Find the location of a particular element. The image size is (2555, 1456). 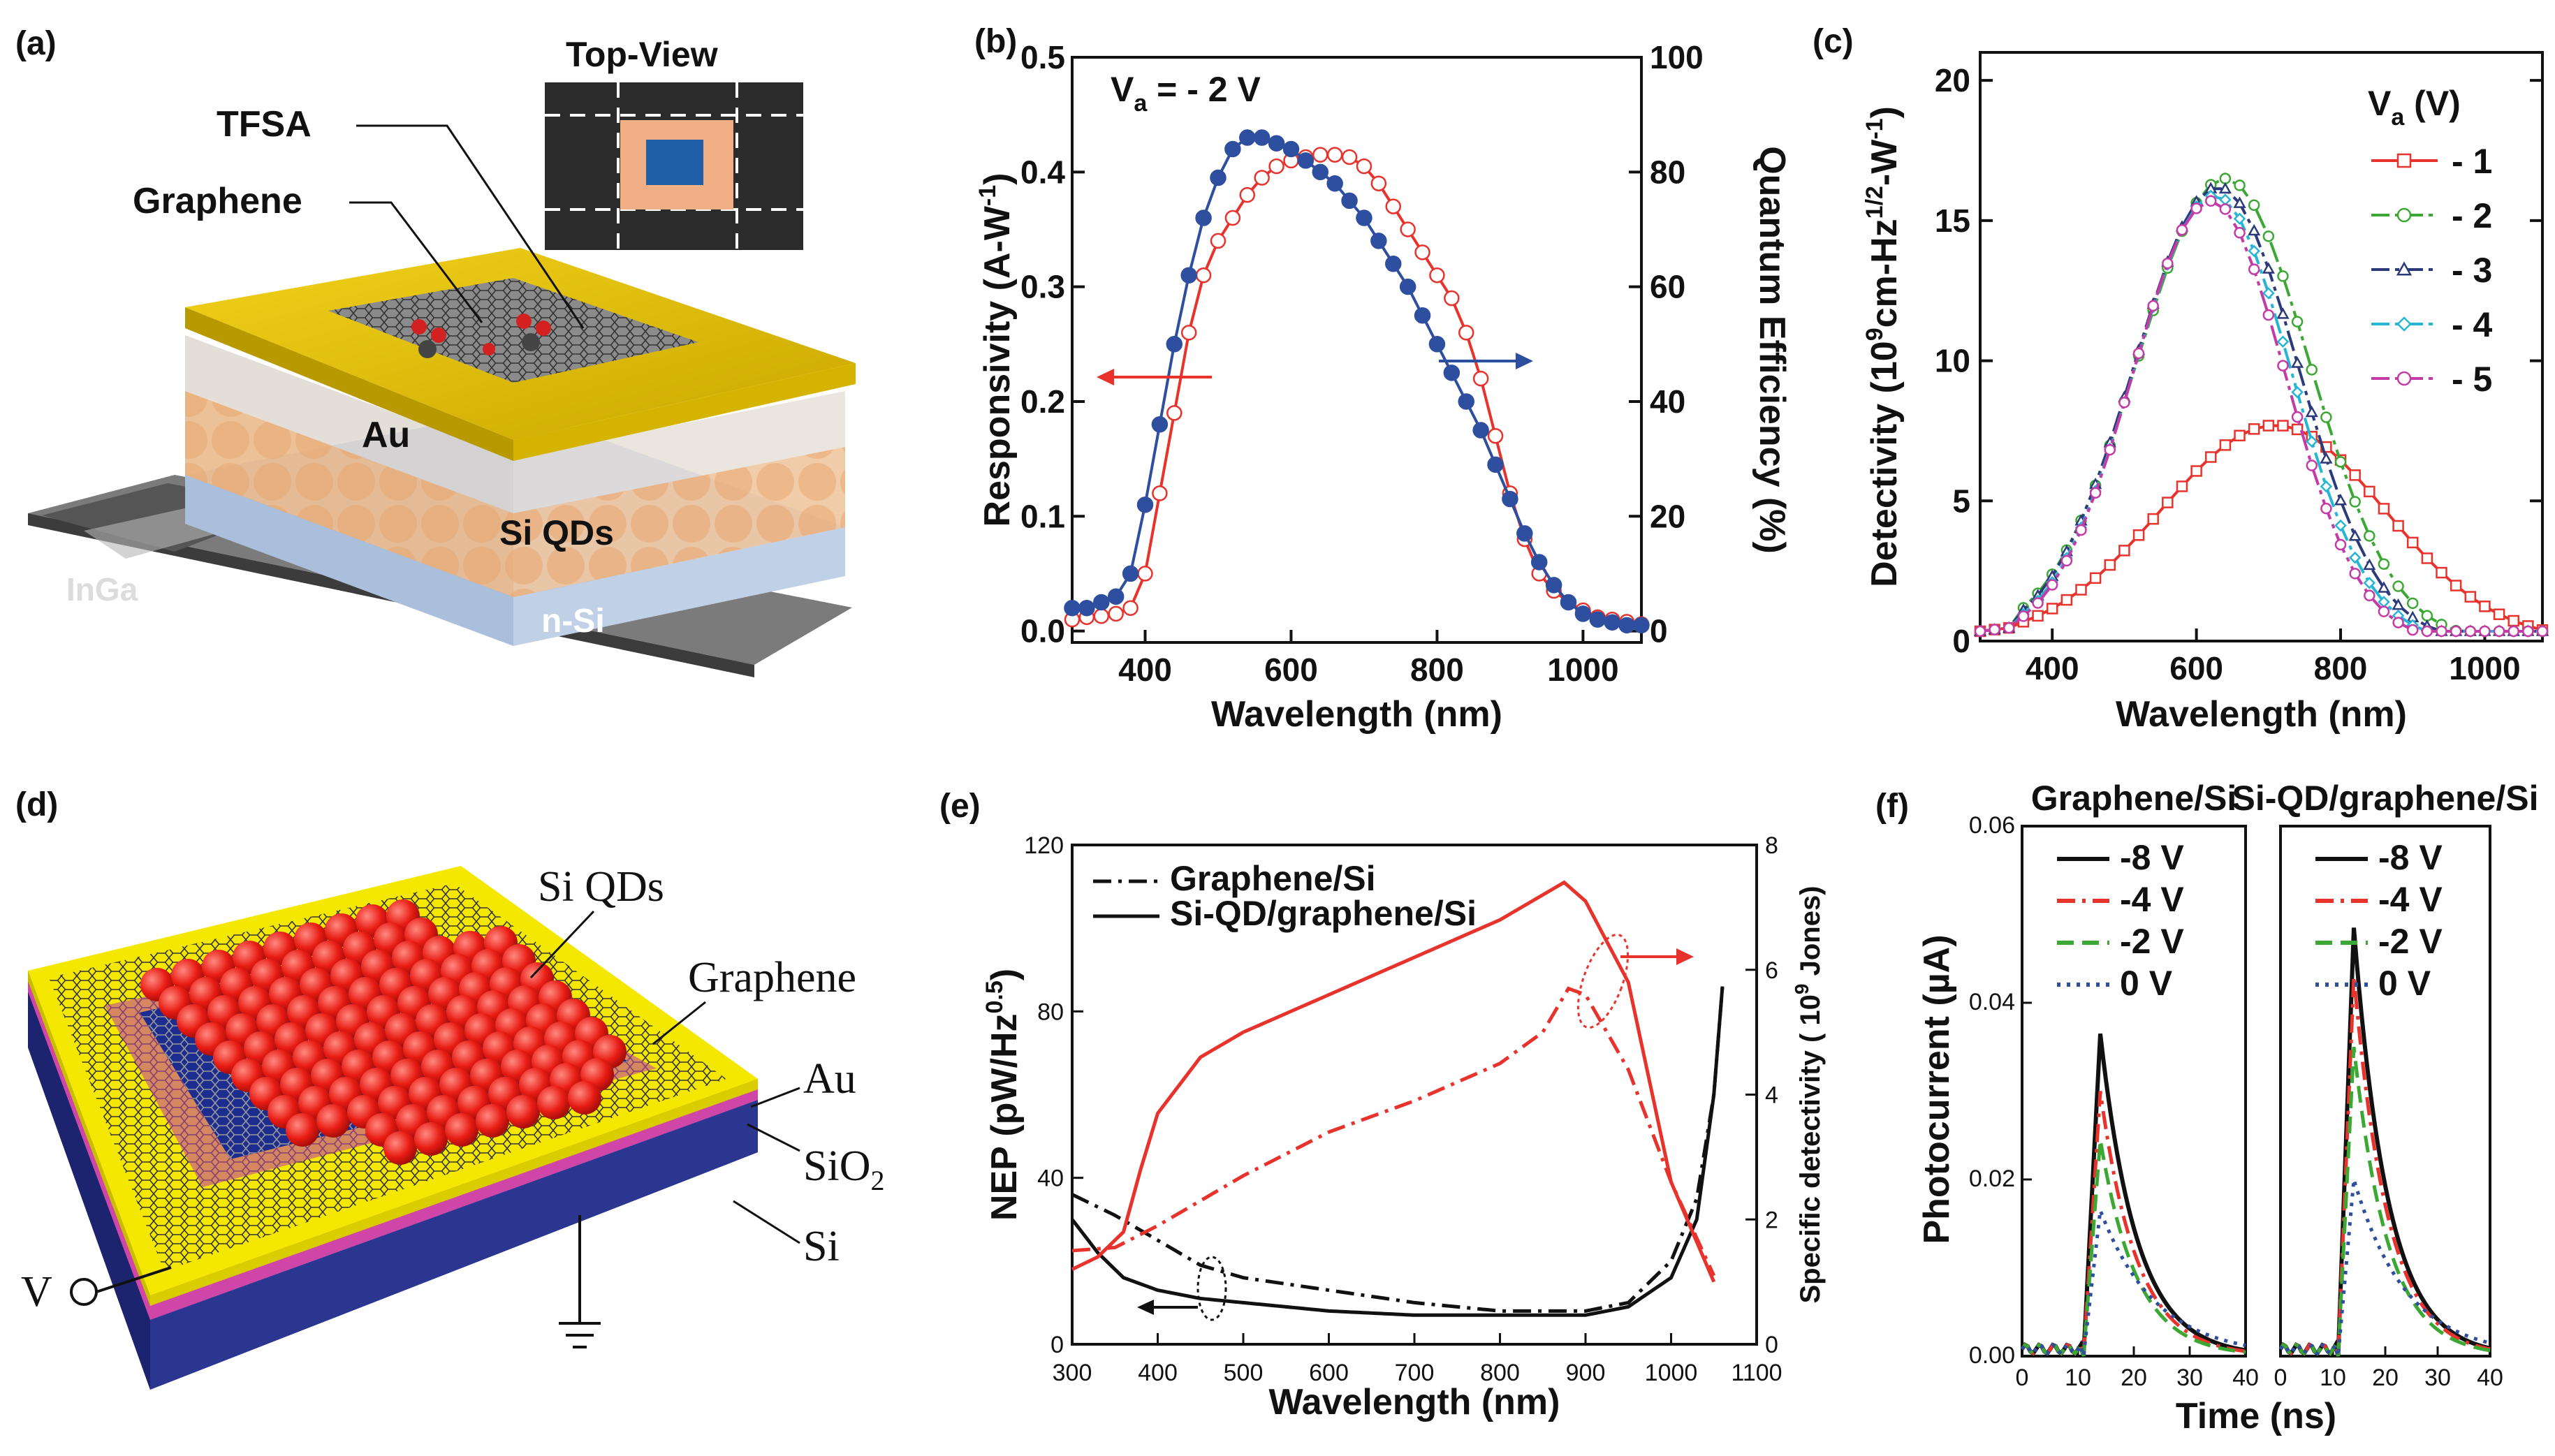

y-right-tick-label: 40 is located at coordinates (1667, 402).